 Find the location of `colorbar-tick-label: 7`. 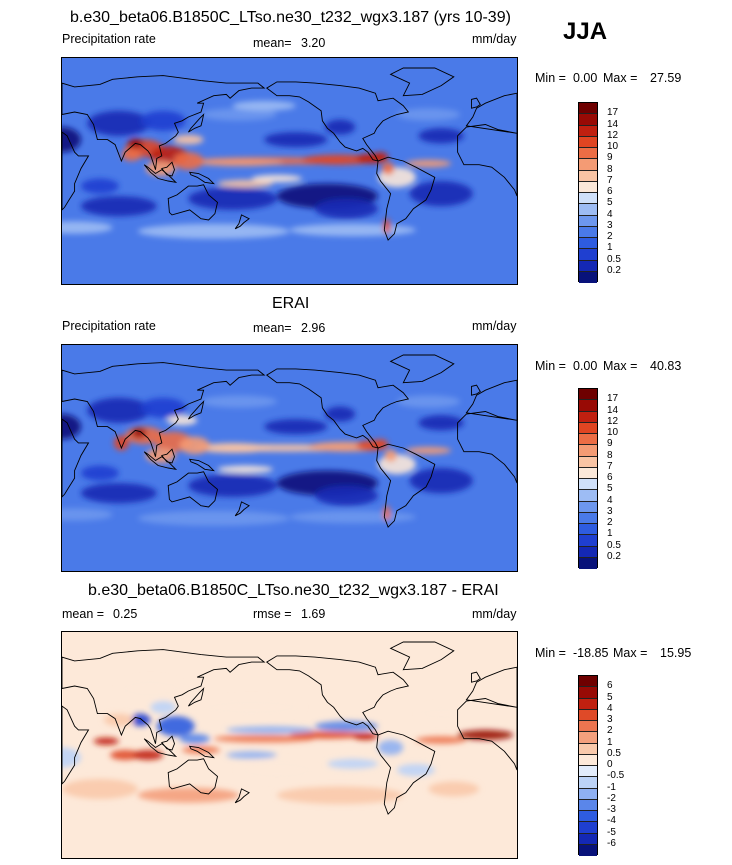

colorbar-tick-label: 7 is located at coordinates (610, 180).